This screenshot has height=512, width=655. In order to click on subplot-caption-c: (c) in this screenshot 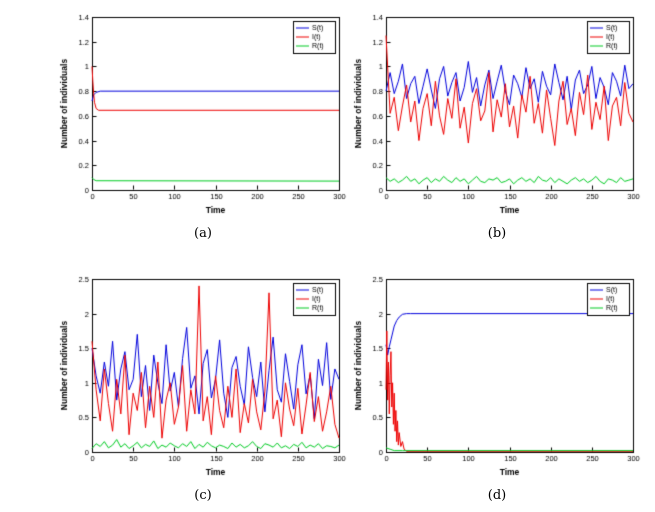, I will do `click(203, 495)`.